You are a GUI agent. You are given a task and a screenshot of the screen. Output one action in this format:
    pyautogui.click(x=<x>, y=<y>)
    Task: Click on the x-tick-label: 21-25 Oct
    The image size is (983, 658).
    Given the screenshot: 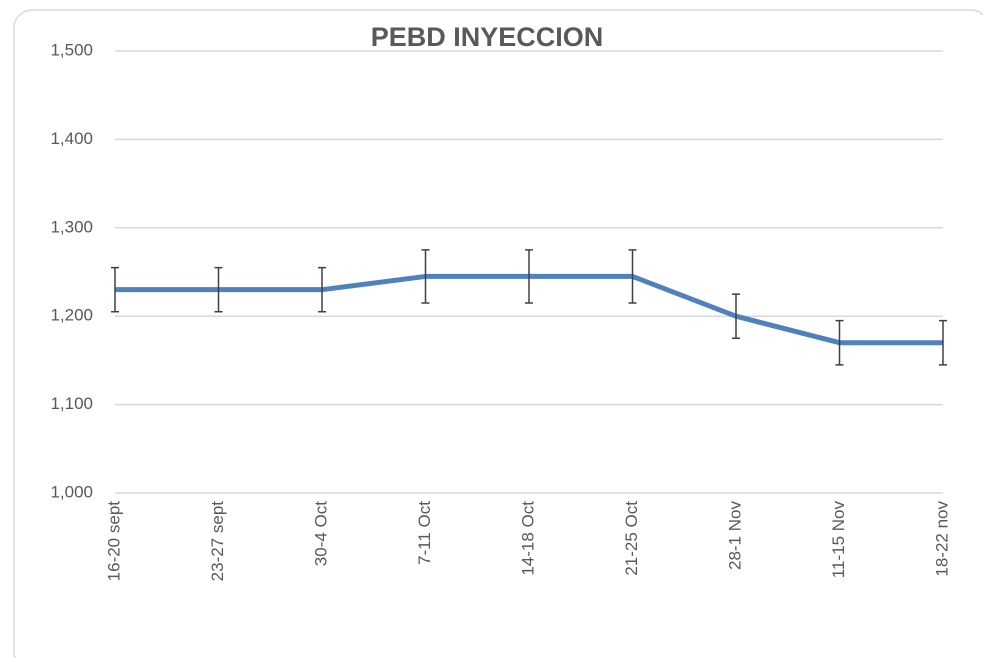 What is the action you would take?
    pyautogui.click(x=631, y=538)
    